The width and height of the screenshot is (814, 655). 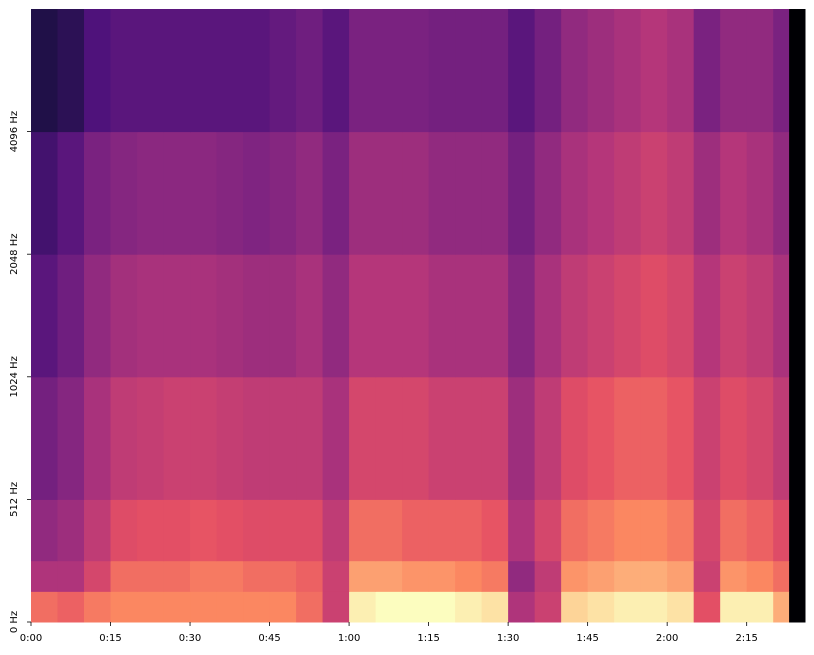 What do you see at coordinates (428, 638) in the screenshot?
I see `x-tick-label: 1:15` at bounding box center [428, 638].